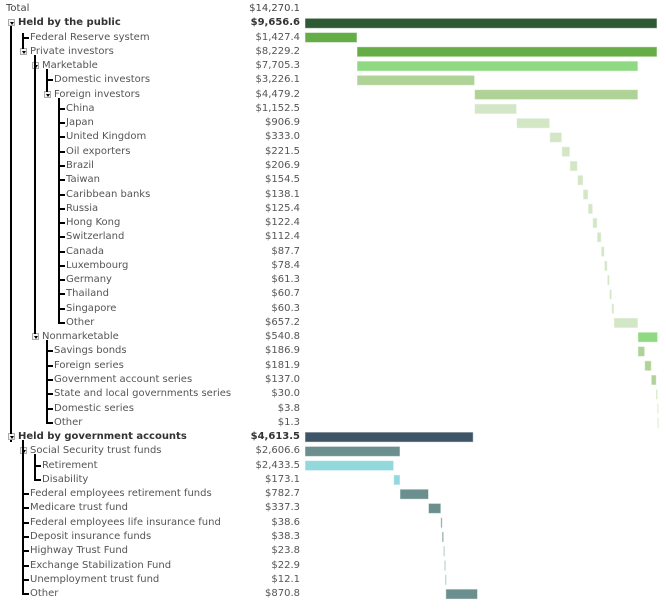 The width and height of the screenshot is (666, 612). I want to click on tree-row-other: Other $1.3, so click(150, 423).